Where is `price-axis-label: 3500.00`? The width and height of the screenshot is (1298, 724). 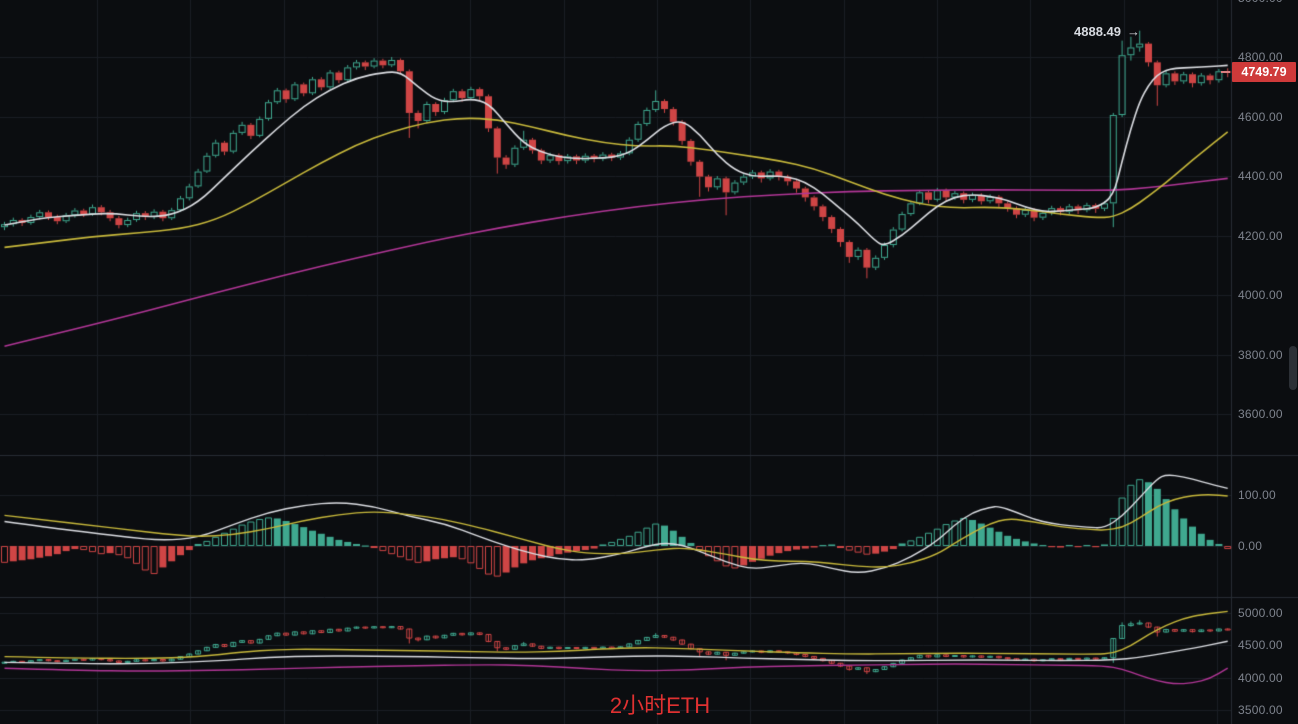
price-axis-label: 3500.00 is located at coordinates (1260, 709).